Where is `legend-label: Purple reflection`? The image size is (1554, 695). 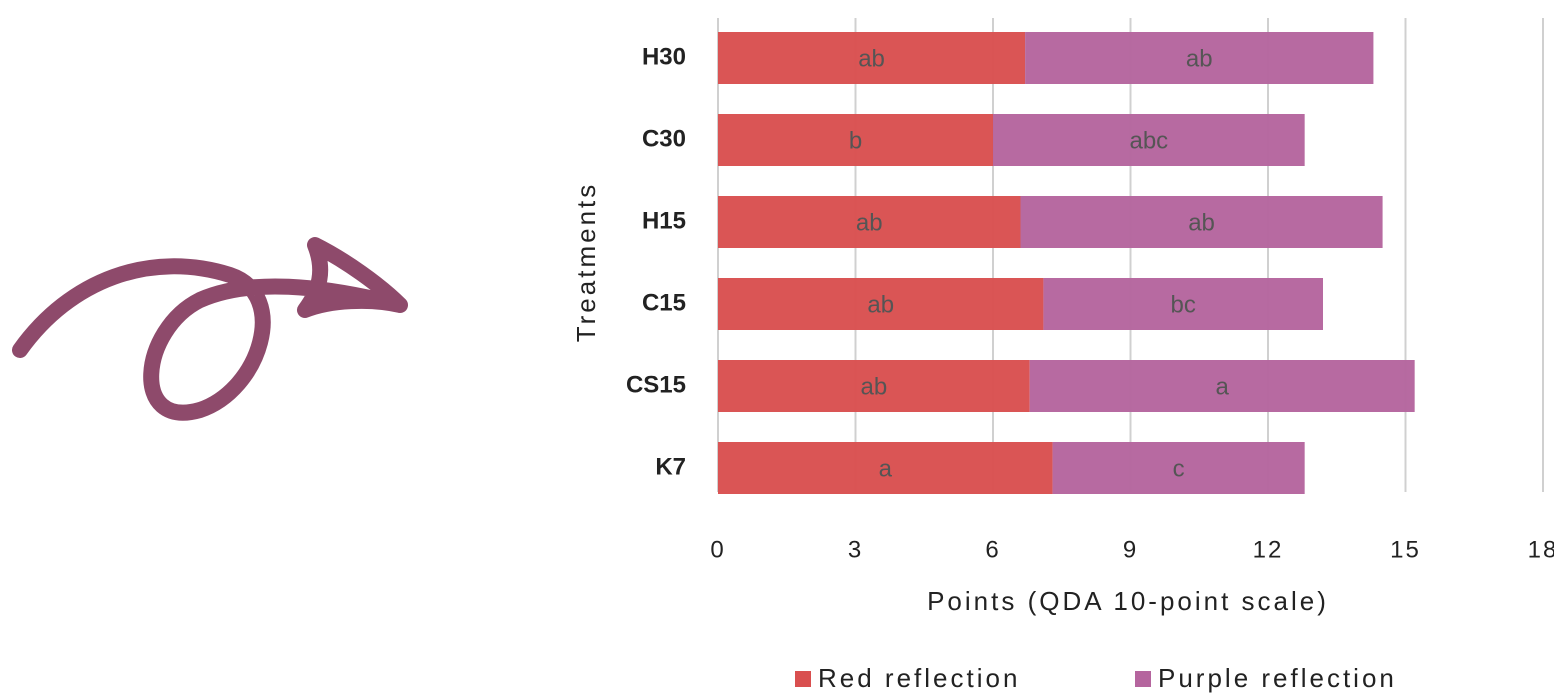 legend-label: Purple reflection is located at coordinates (1277, 678).